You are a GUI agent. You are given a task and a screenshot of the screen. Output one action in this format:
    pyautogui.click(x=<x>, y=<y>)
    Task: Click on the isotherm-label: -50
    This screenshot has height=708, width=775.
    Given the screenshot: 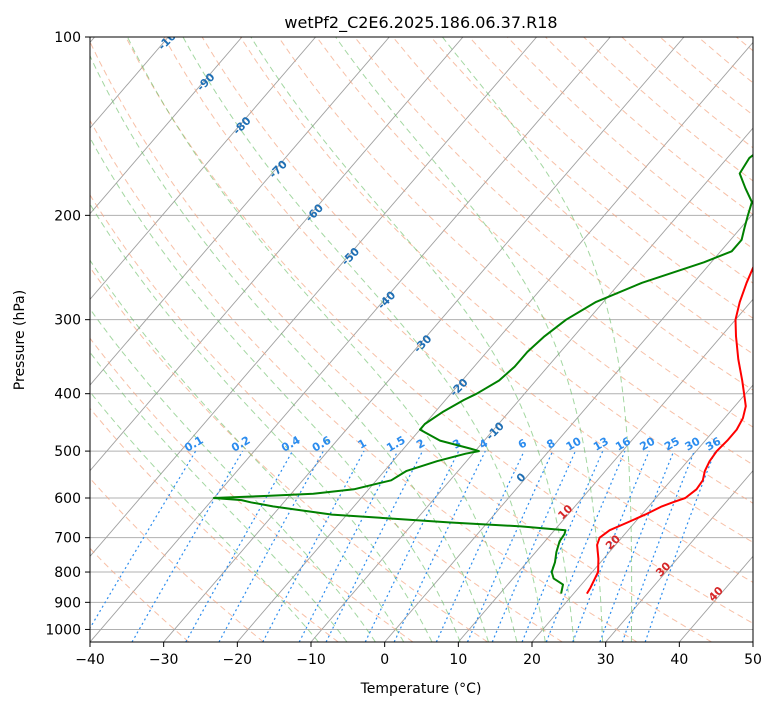 What is the action you would take?
    pyautogui.click(x=350, y=256)
    